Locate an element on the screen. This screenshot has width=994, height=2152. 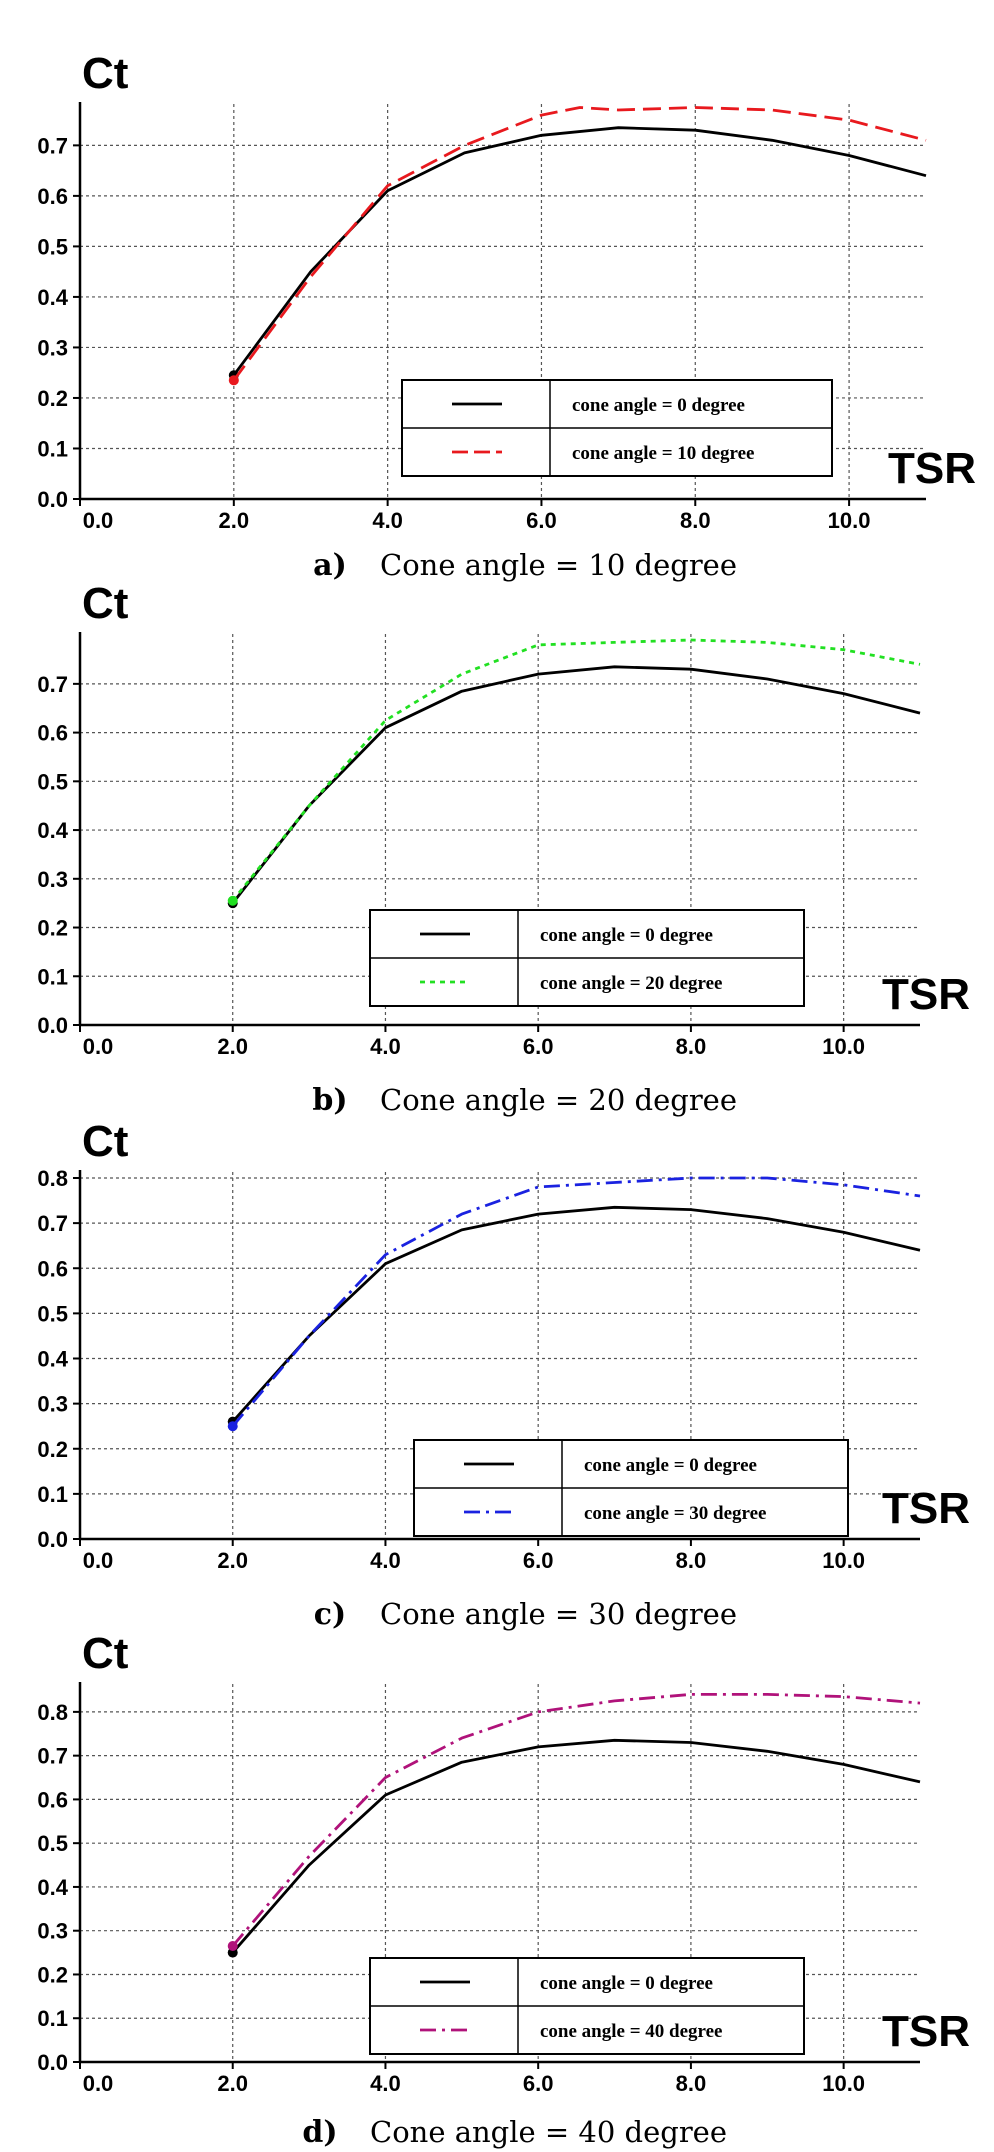
caption-text: Cone angle = 30 degree is located at coordinates (558, 1614).